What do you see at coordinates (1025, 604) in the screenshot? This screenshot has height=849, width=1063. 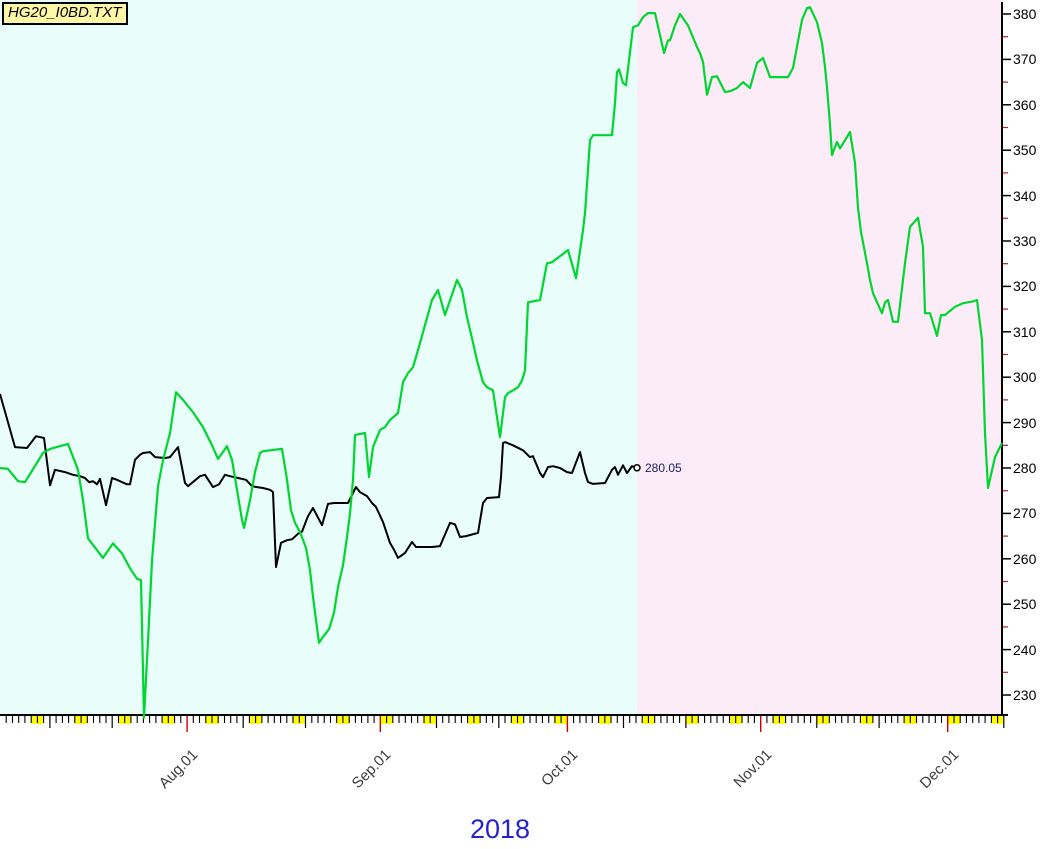 I see `y-axis-tick-label: 250` at bounding box center [1025, 604].